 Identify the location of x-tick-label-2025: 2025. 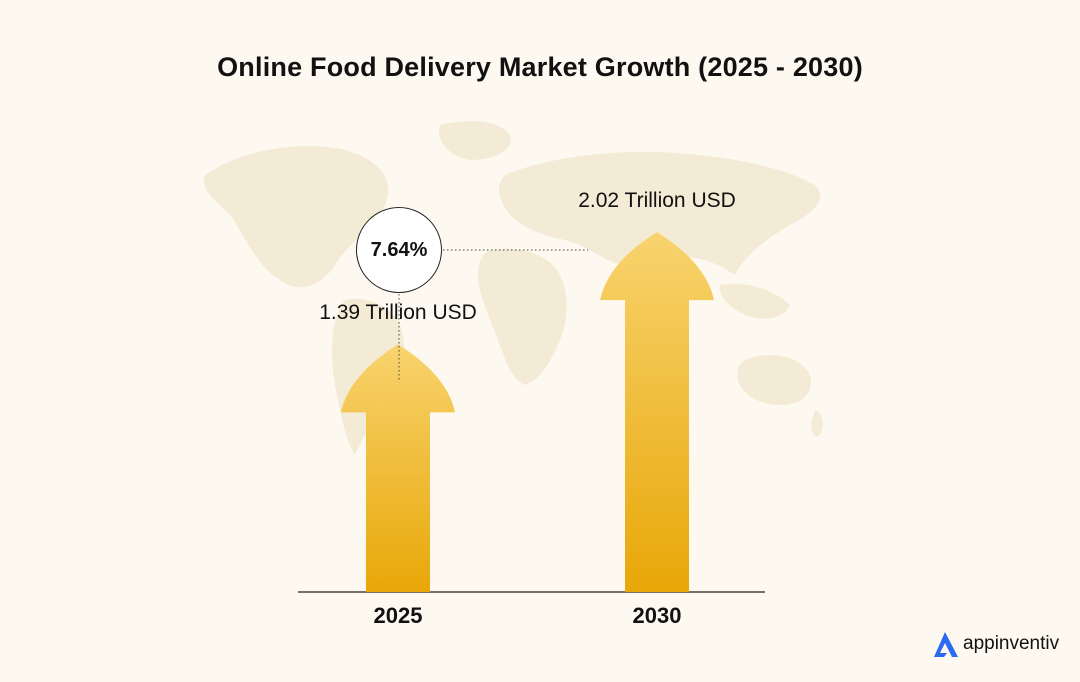
(398, 615).